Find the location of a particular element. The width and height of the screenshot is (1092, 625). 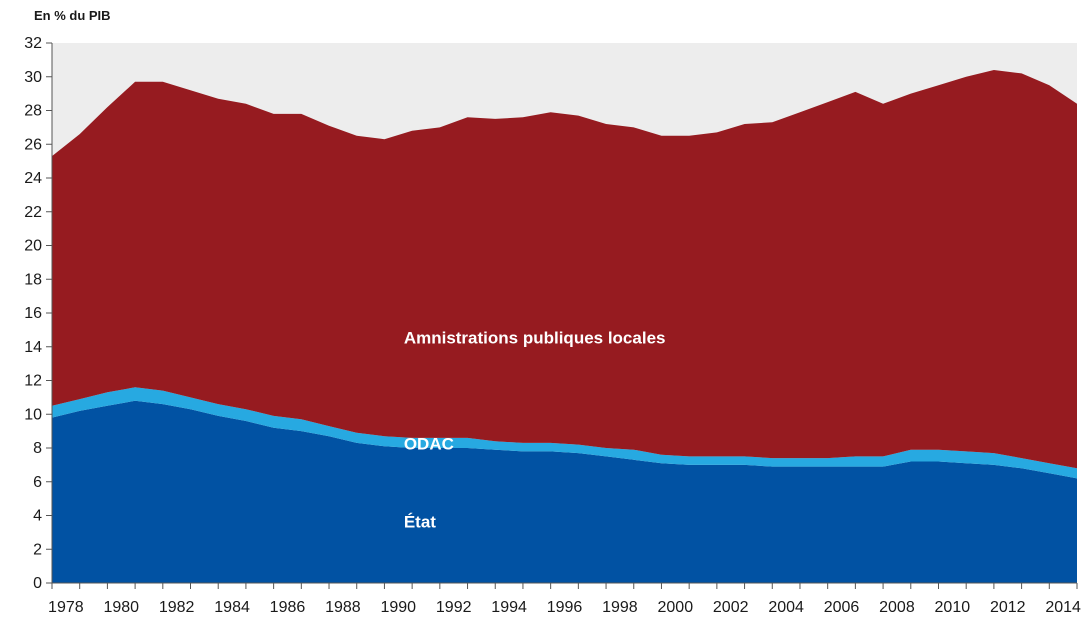

y-tick-label: 6 is located at coordinates (37, 482).